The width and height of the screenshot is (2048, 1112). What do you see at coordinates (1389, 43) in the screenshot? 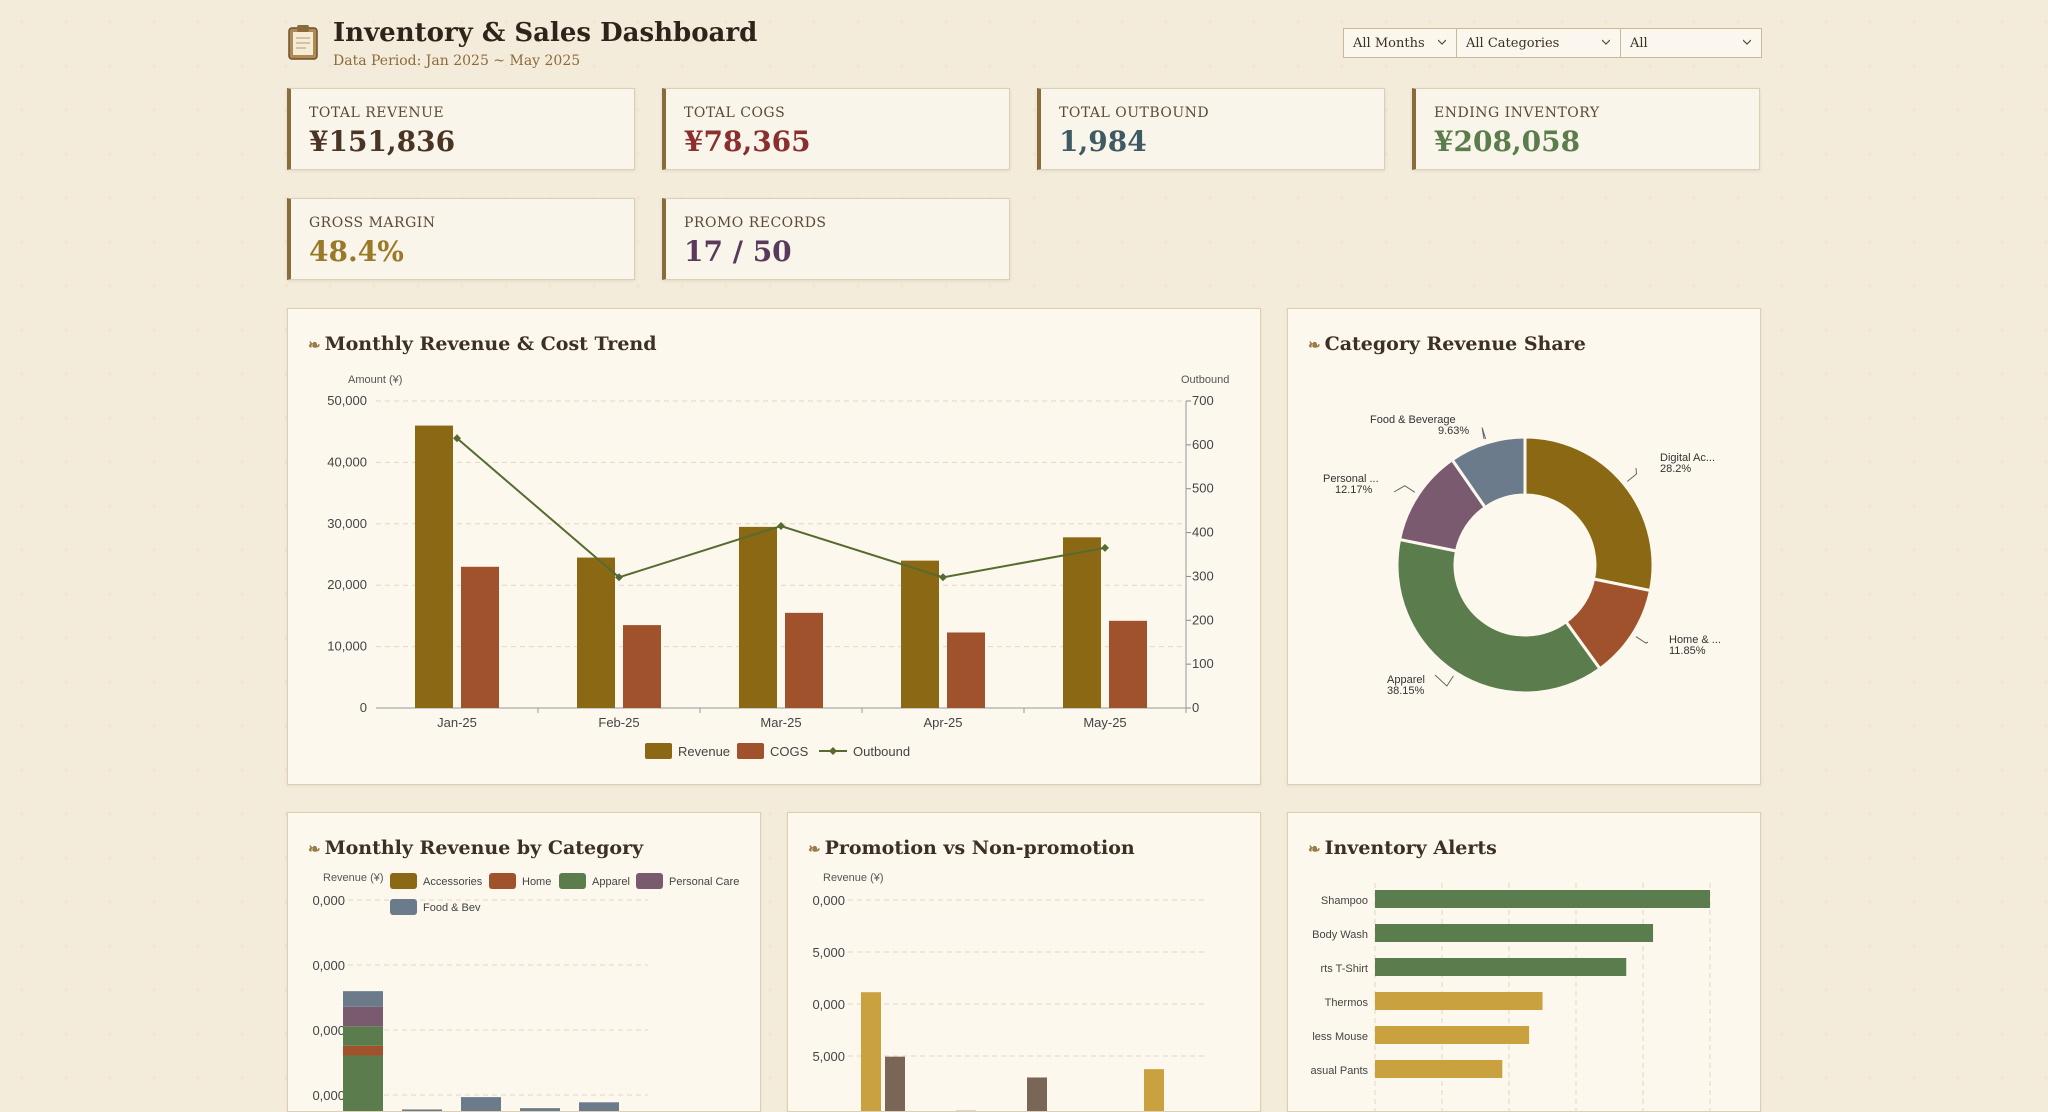
I see `month-filter-value: All Months` at bounding box center [1389, 43].